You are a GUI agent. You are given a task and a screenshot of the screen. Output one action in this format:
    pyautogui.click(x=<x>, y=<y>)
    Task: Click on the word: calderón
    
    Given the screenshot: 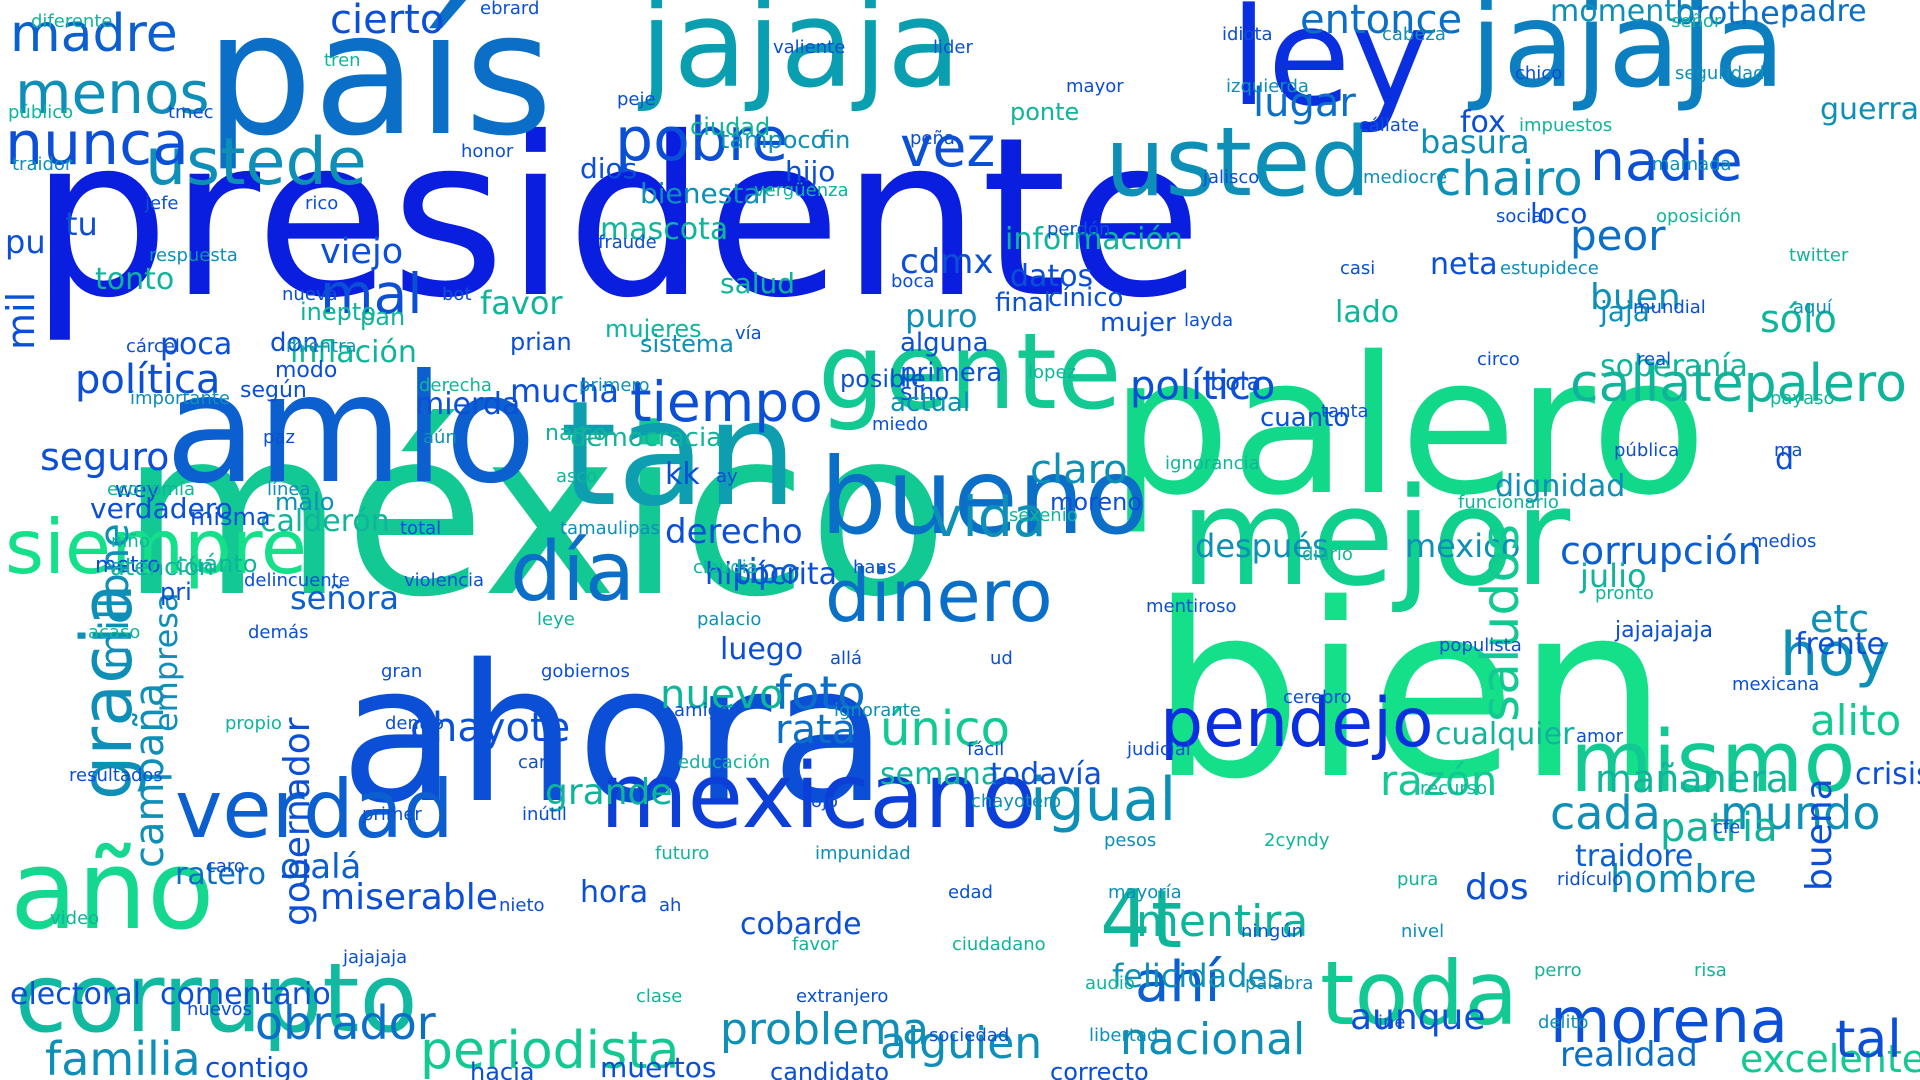 What is the action you would take?
    pyautogui.click(x=325, y=521)
    